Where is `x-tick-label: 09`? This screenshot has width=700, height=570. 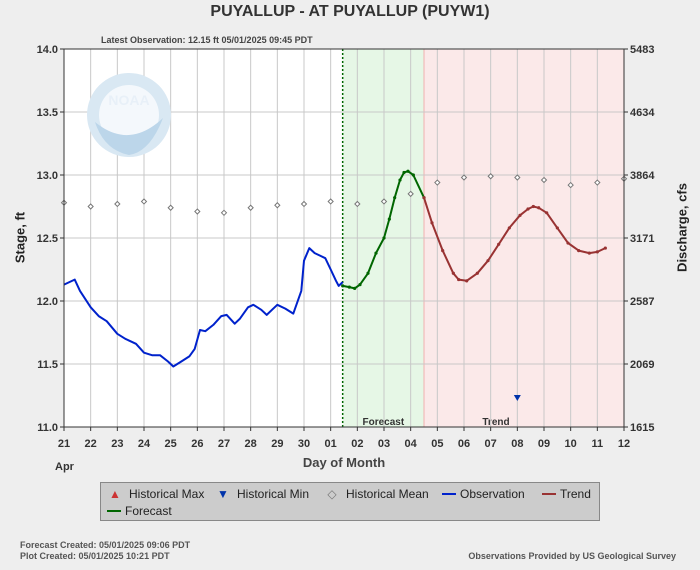 x-tick-label: 09 is located at coordinates (544, 444).